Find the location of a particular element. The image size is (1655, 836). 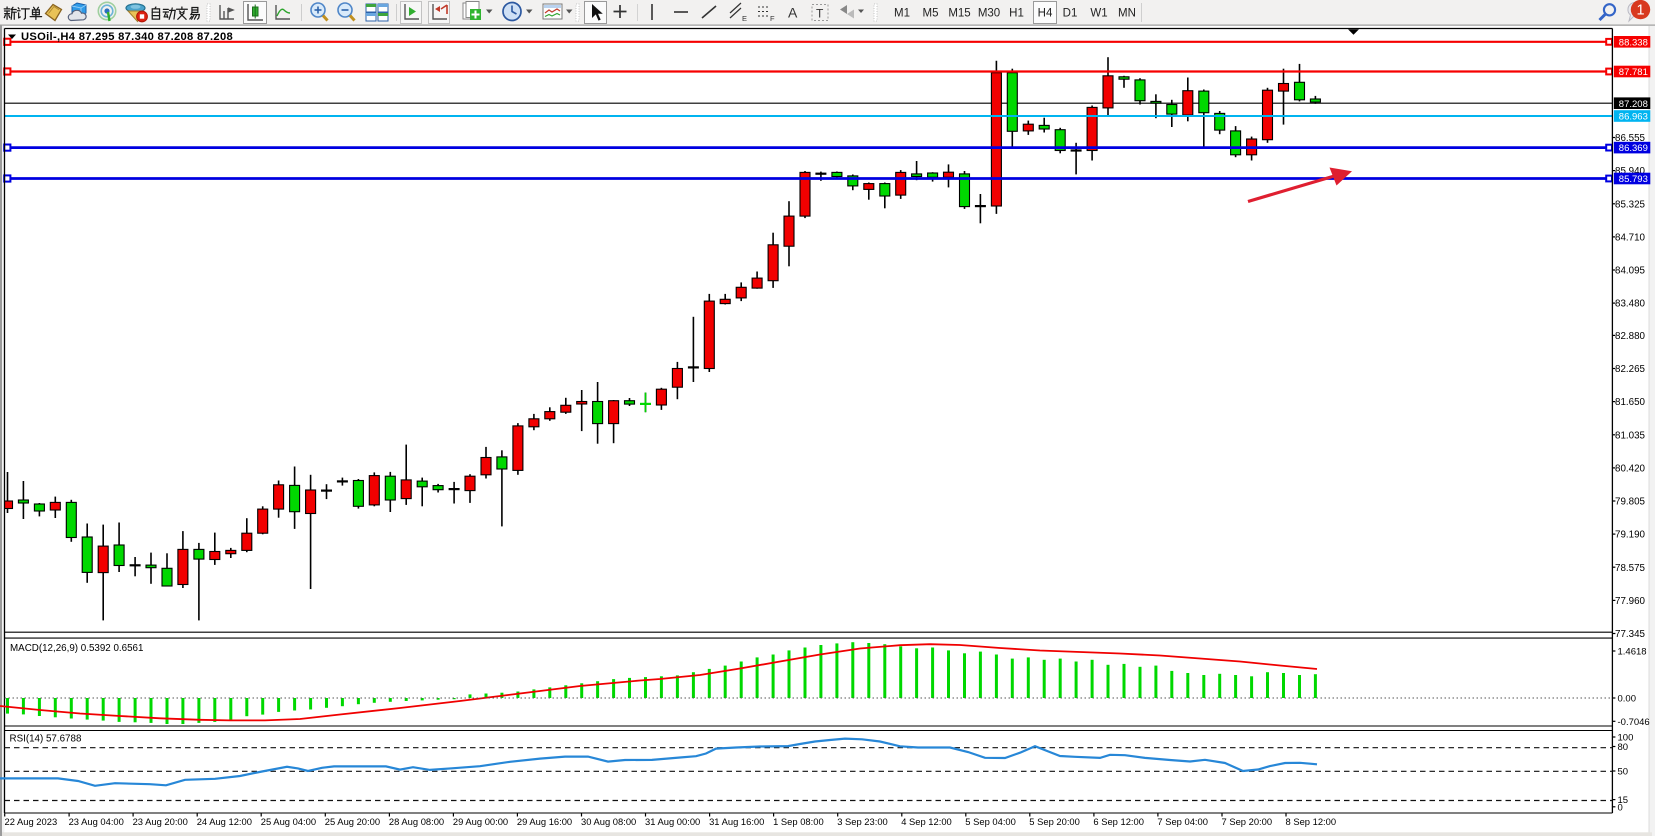

svg-text: 7 Sep 20:00 is located at coordinates (1247, 821).